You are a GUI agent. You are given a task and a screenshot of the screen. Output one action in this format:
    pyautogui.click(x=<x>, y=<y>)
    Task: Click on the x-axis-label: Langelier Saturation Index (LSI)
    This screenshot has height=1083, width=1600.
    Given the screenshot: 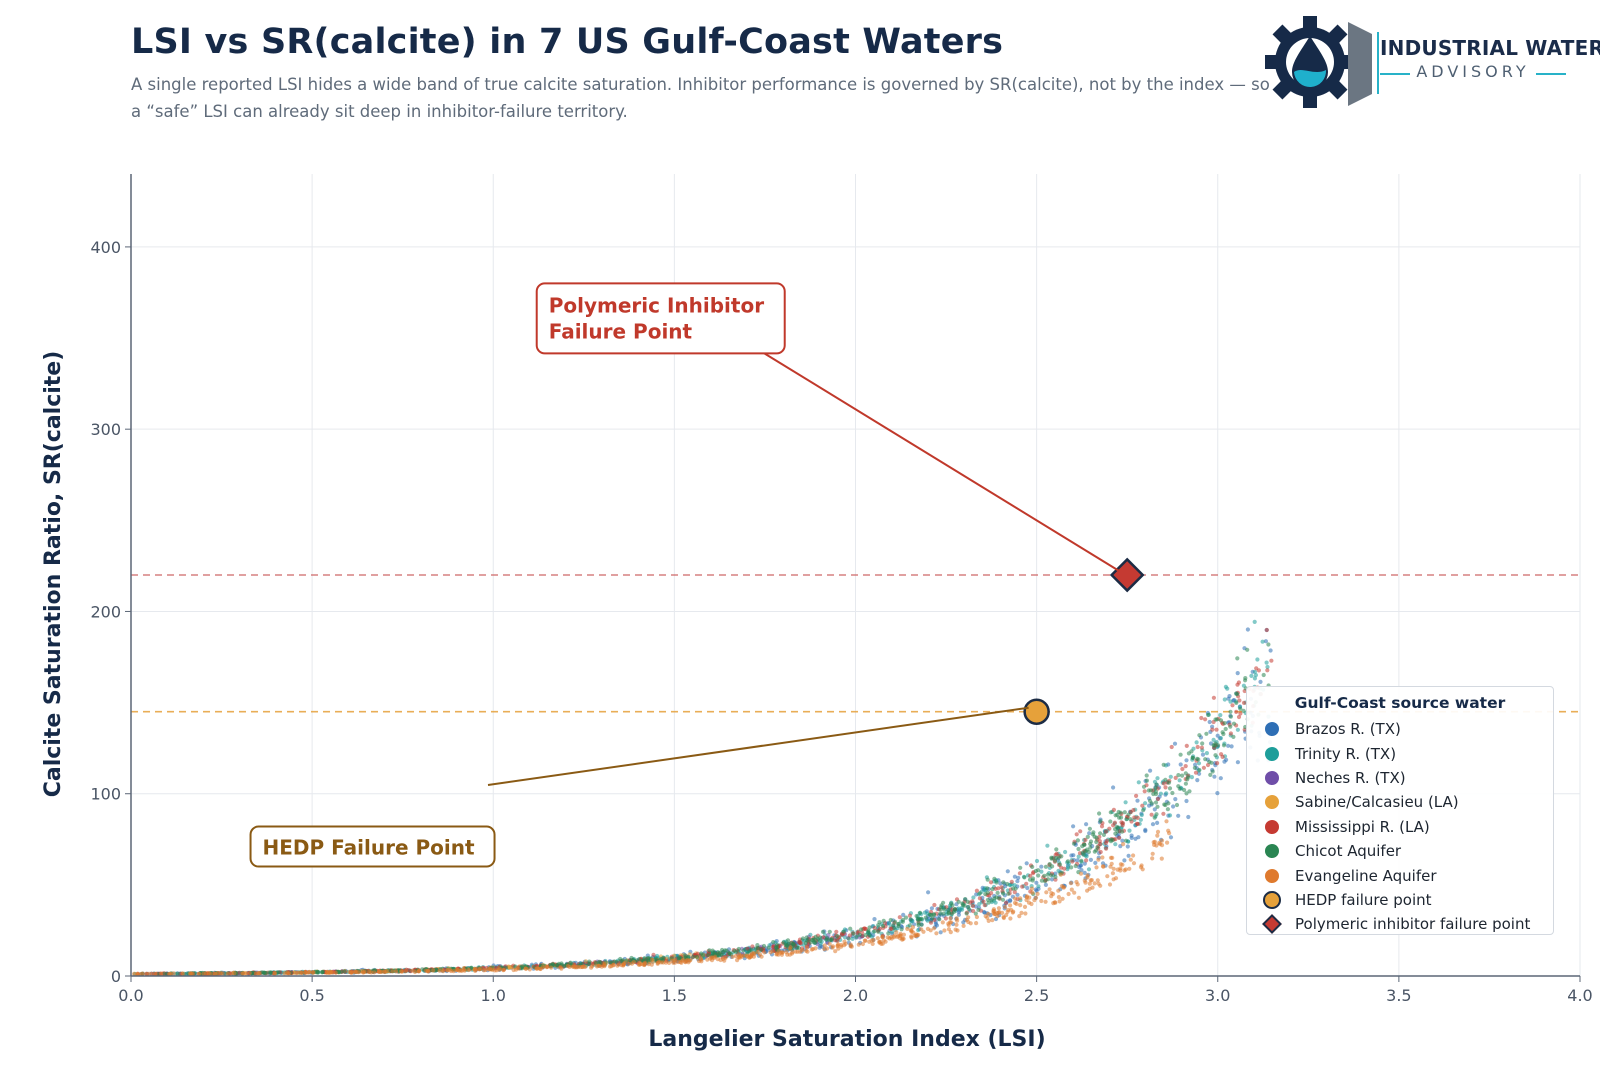 What is the action you would take?
    pyautogui.click(x=846, y=1039)
    